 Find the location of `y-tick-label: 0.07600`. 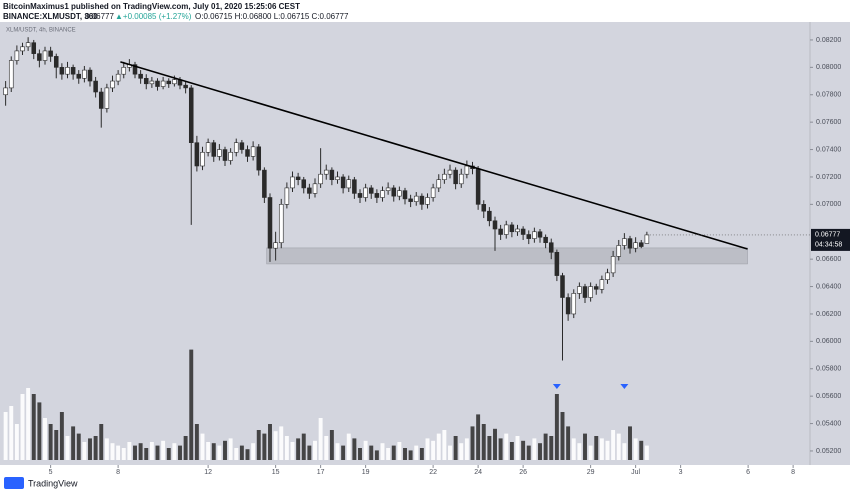

y-tick-label: 0.07600 is located at coordinates (828, 122).